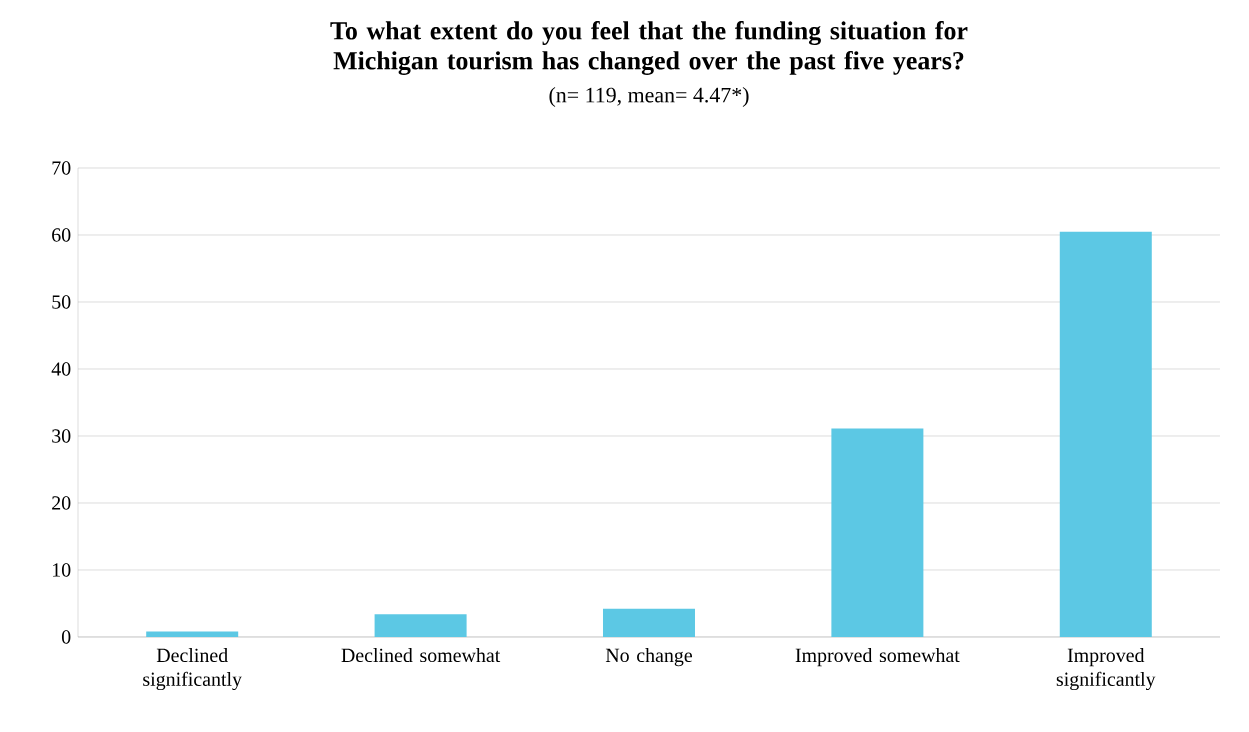 This screenshot has height=732, width=1249. What do you see at coordinates (61, 168) in the screenshot?
I see `y-tick-label: 70` at bounding box center [61, 168].